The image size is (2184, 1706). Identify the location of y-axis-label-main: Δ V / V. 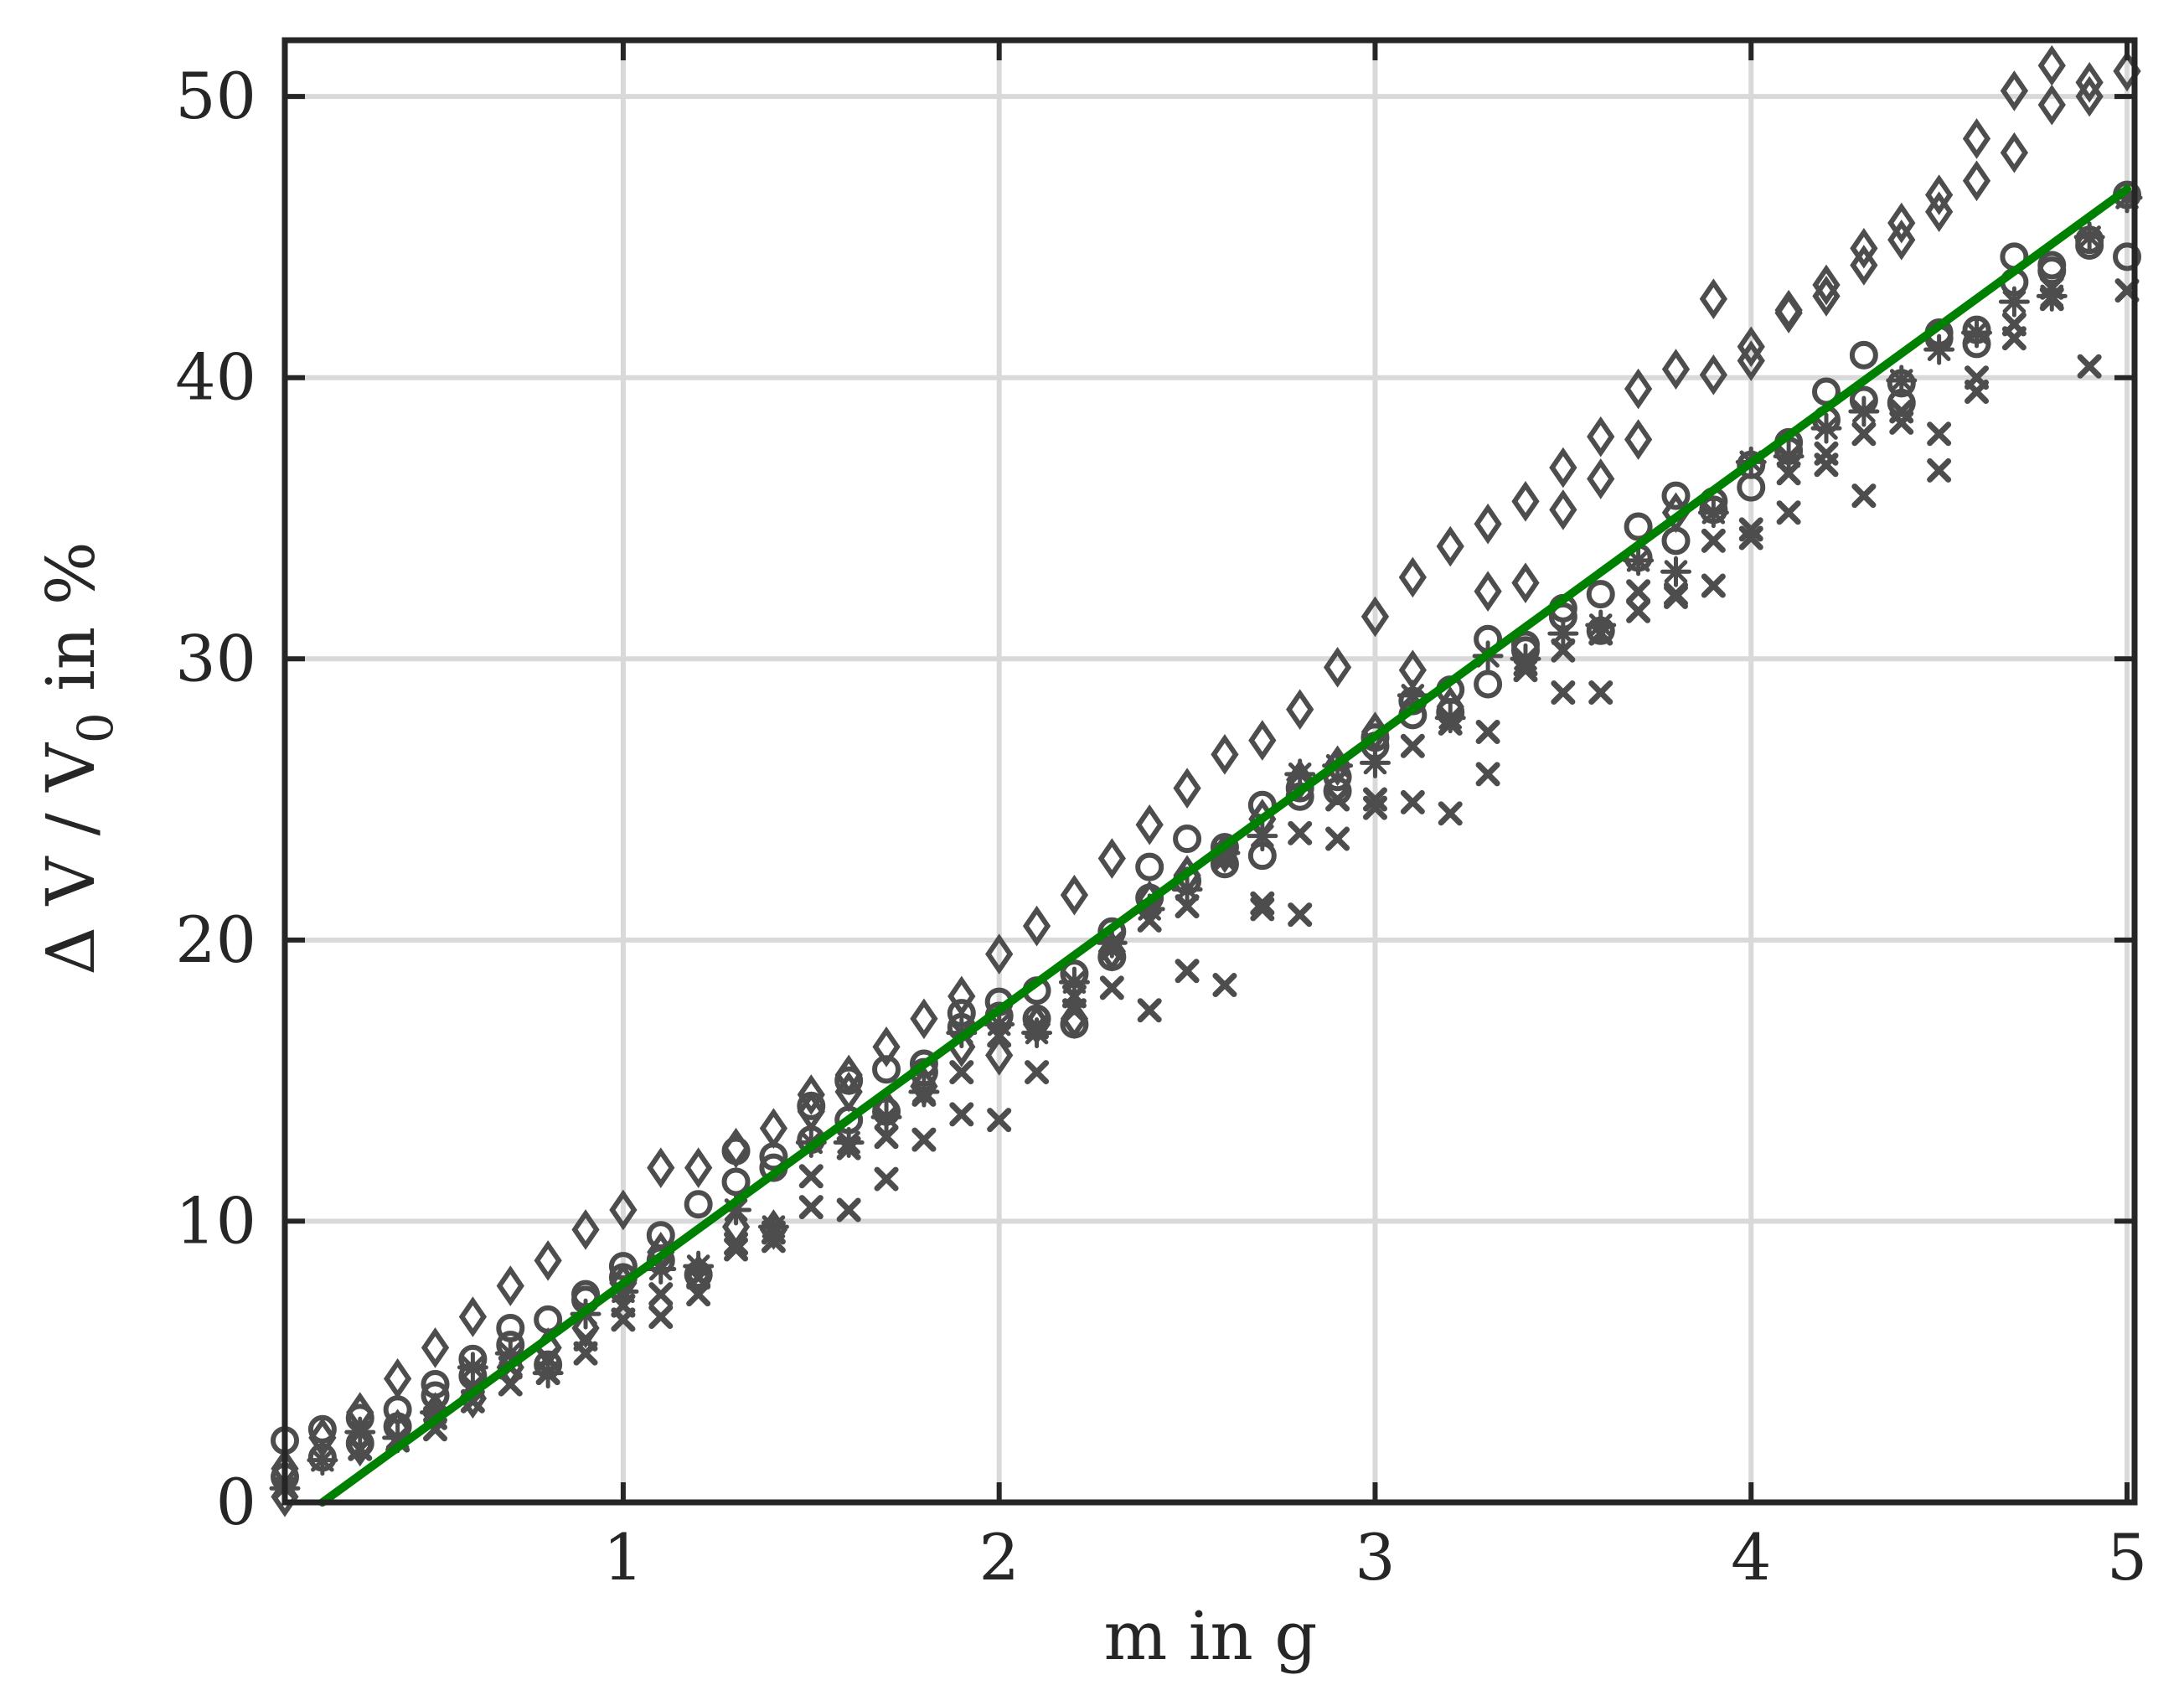
(71, 859).